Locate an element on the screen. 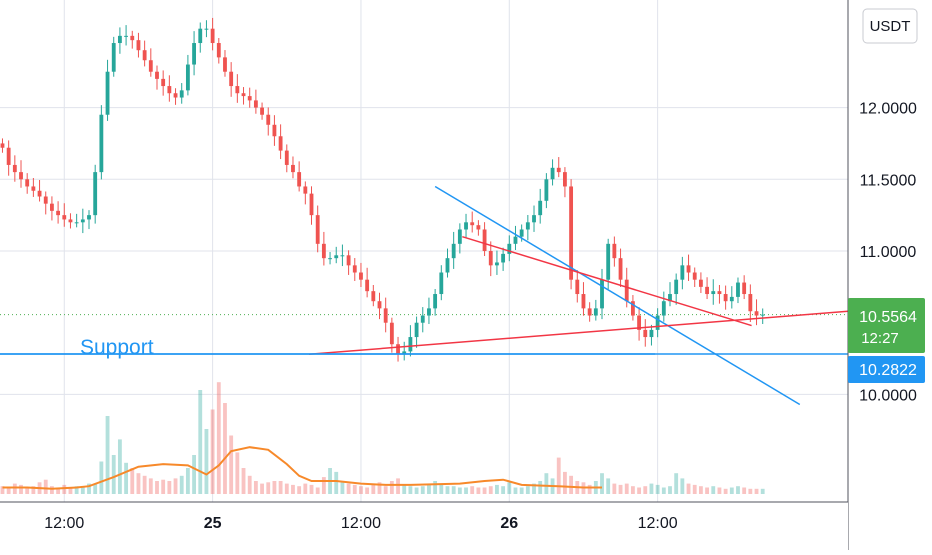  price-axis-panel is located at coordinates (890, 275).